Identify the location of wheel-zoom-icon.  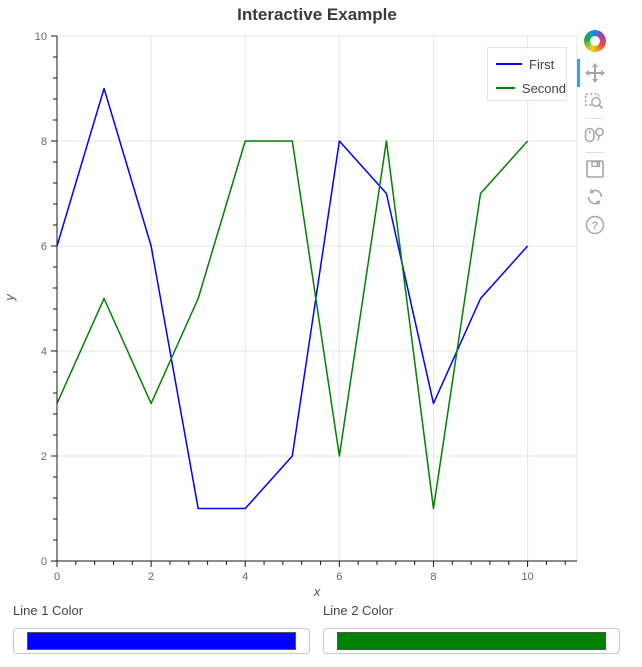
(594, 135).